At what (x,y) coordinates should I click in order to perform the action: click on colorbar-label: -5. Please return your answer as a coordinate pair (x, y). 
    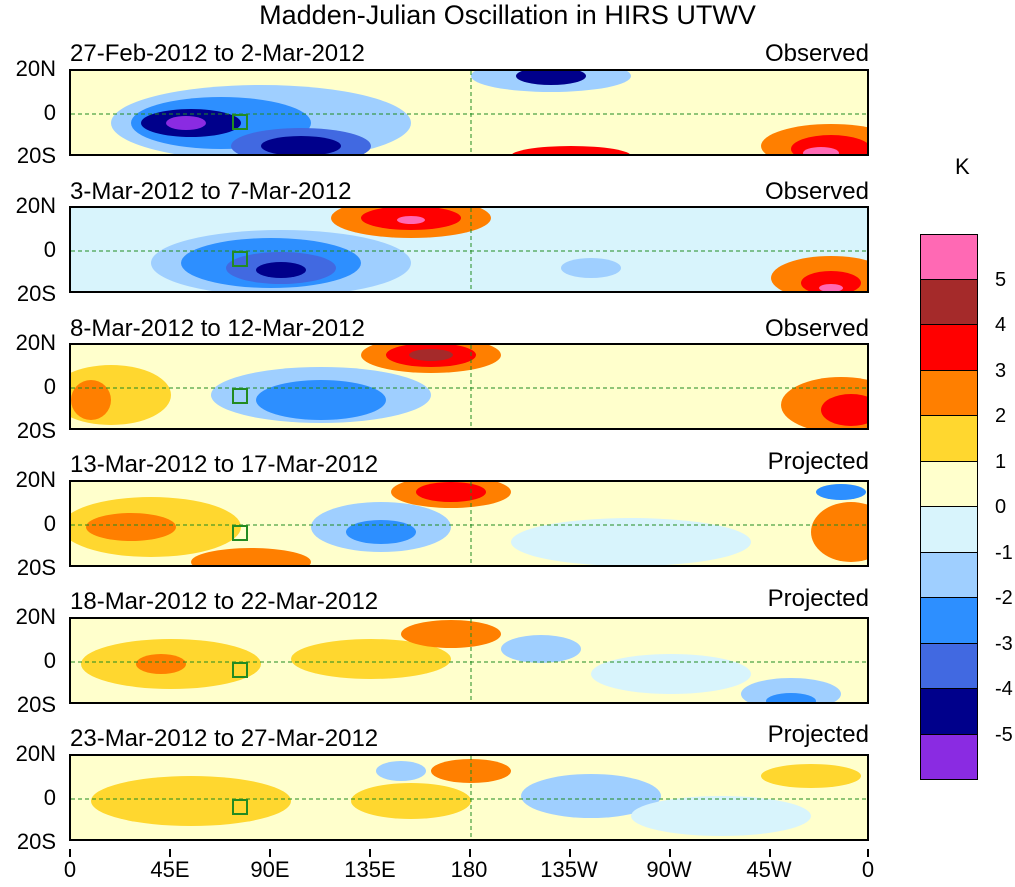
    Looking at the image, I should click on (1004, 734).